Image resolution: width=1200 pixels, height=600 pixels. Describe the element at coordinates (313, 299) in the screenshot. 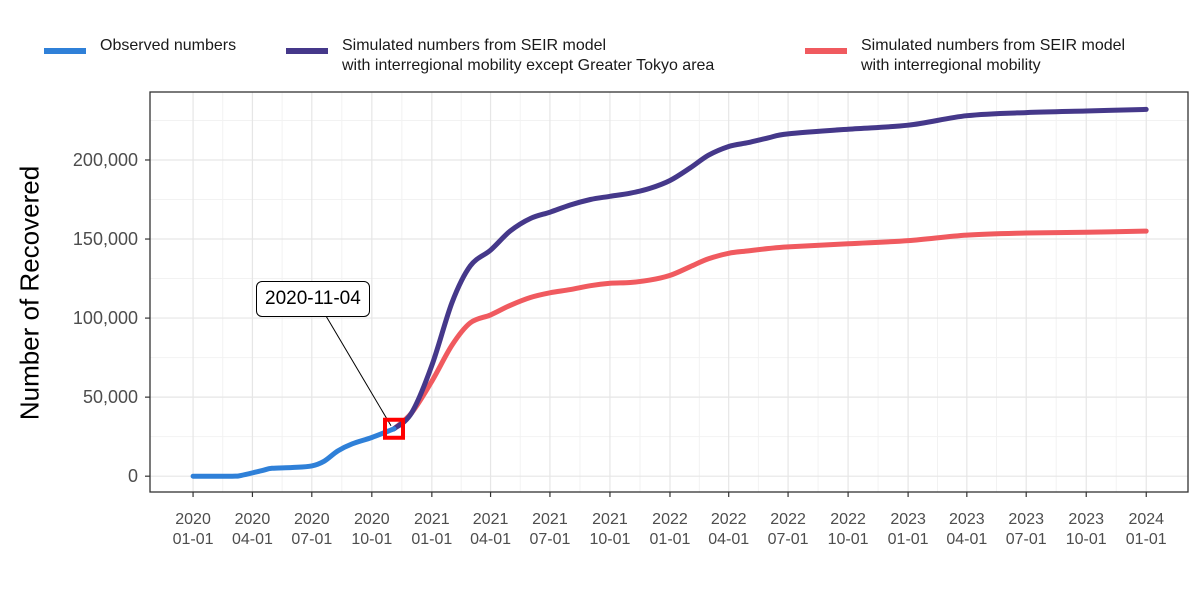

I see `annotation-label: 2020-11-04` at that location.